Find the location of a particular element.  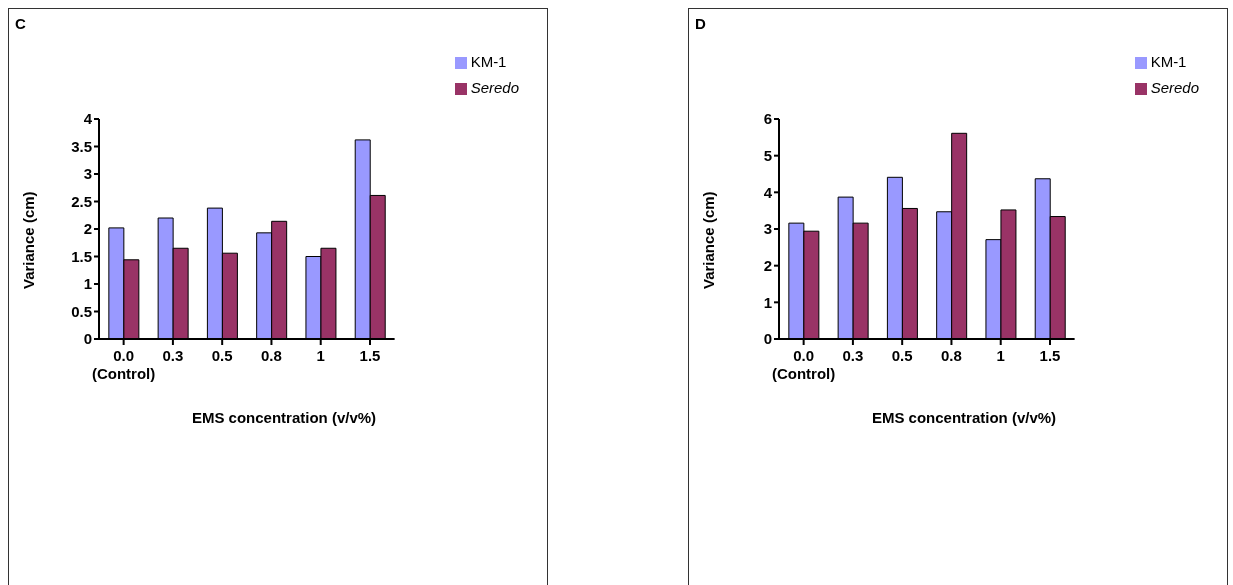

y-tick-label: 3.5 is located at coordinates (81, 146).